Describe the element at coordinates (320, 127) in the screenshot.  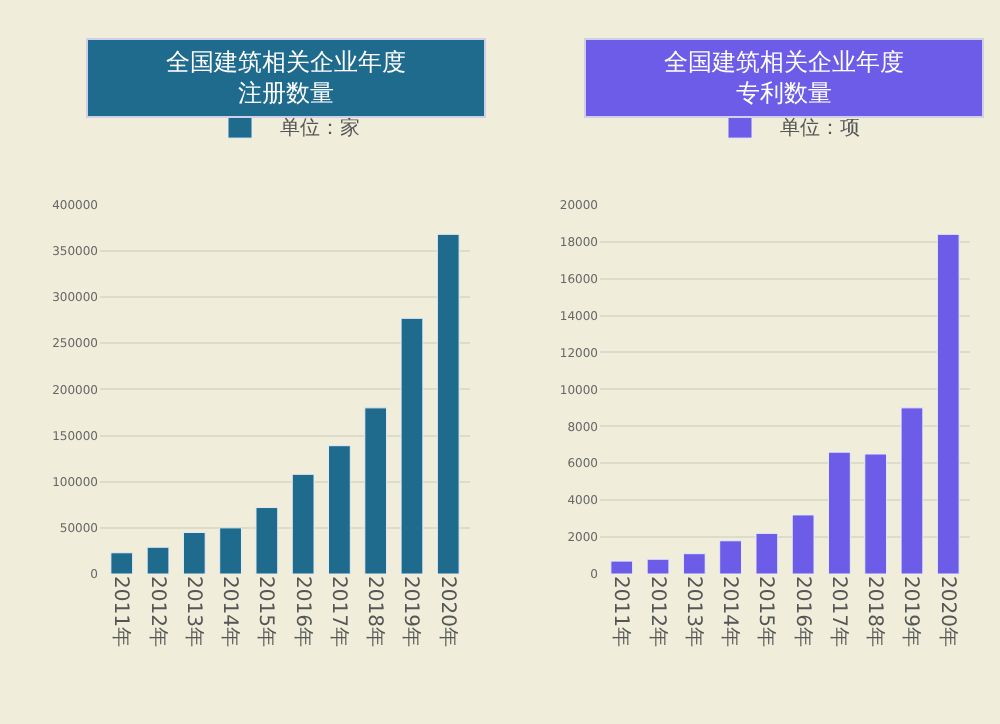
I see `legend-label: 单位：家` at that location.